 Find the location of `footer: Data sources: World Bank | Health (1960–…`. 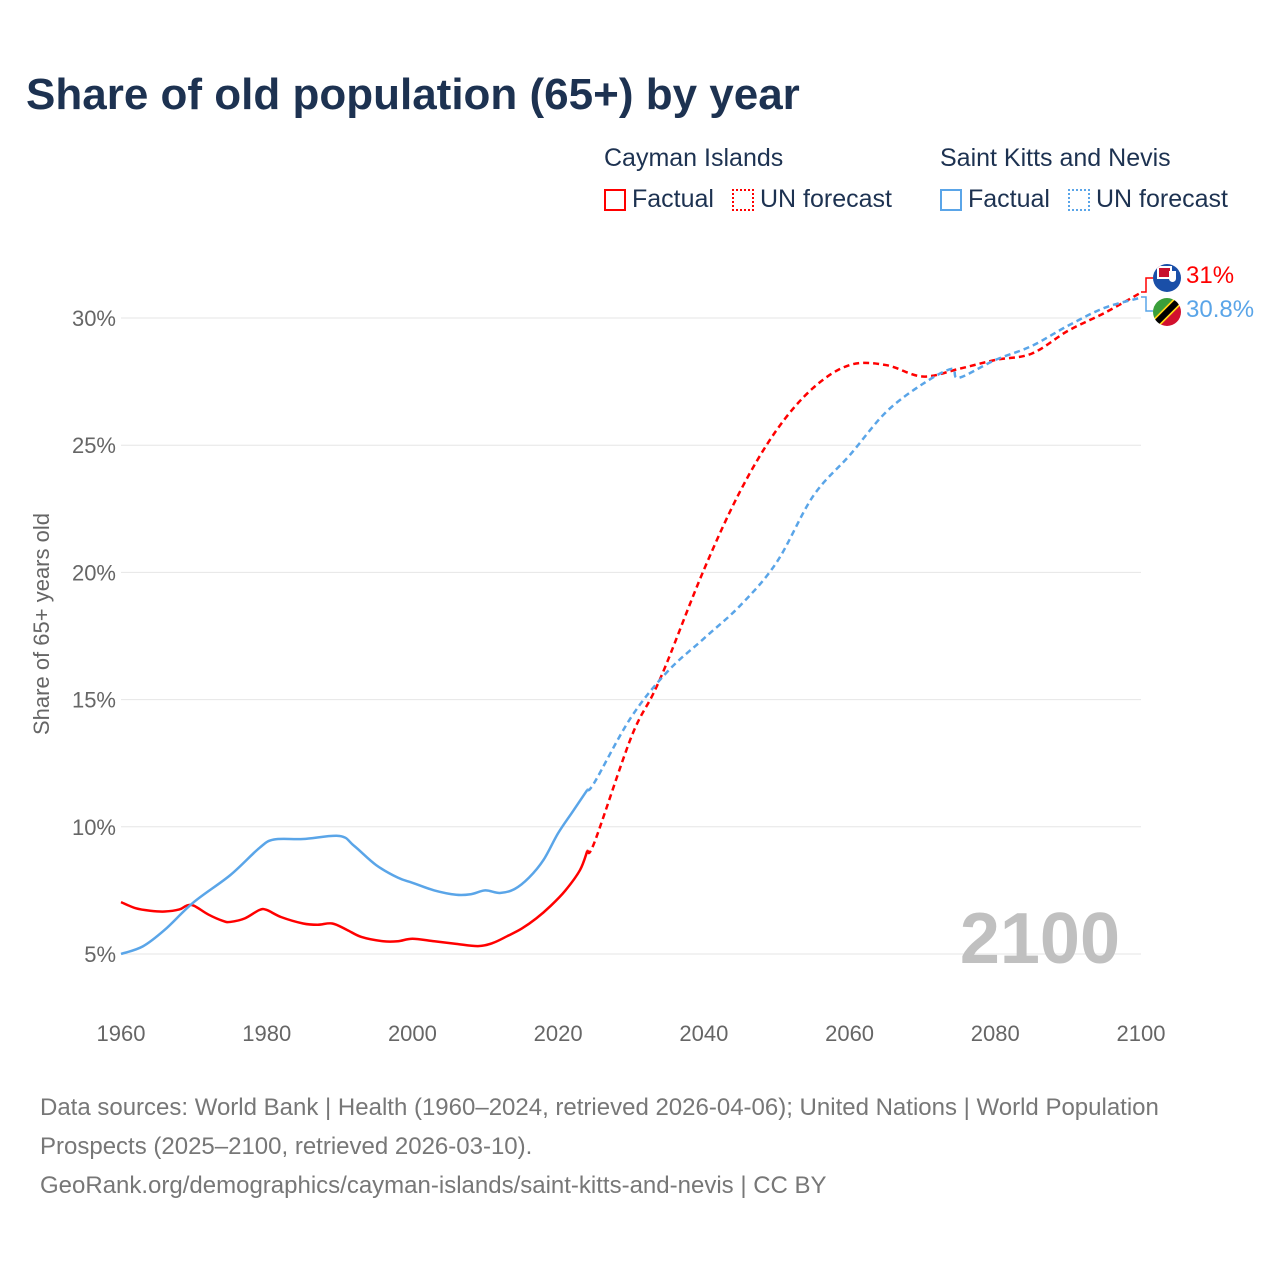

footer: Data sources: World Bank | Health (1960–… is located at coordinates (615, 1146).